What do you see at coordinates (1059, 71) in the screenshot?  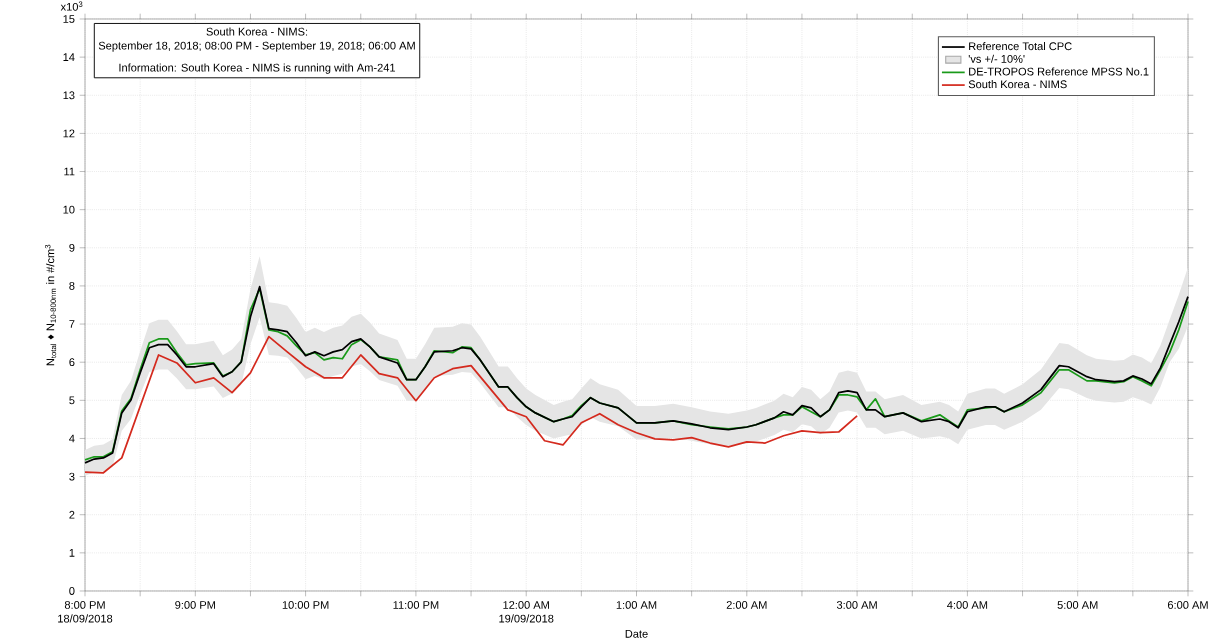 I see `legend-label: DE-TROPOS Reference MPSS No.1` at bounding box center [1059, 71].